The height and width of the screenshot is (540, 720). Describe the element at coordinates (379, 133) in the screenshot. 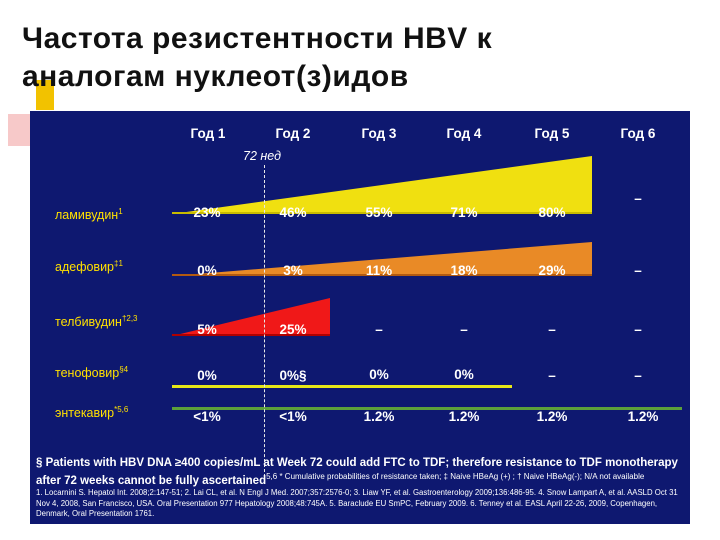

I see `year-label-3: Год 3` at that location.